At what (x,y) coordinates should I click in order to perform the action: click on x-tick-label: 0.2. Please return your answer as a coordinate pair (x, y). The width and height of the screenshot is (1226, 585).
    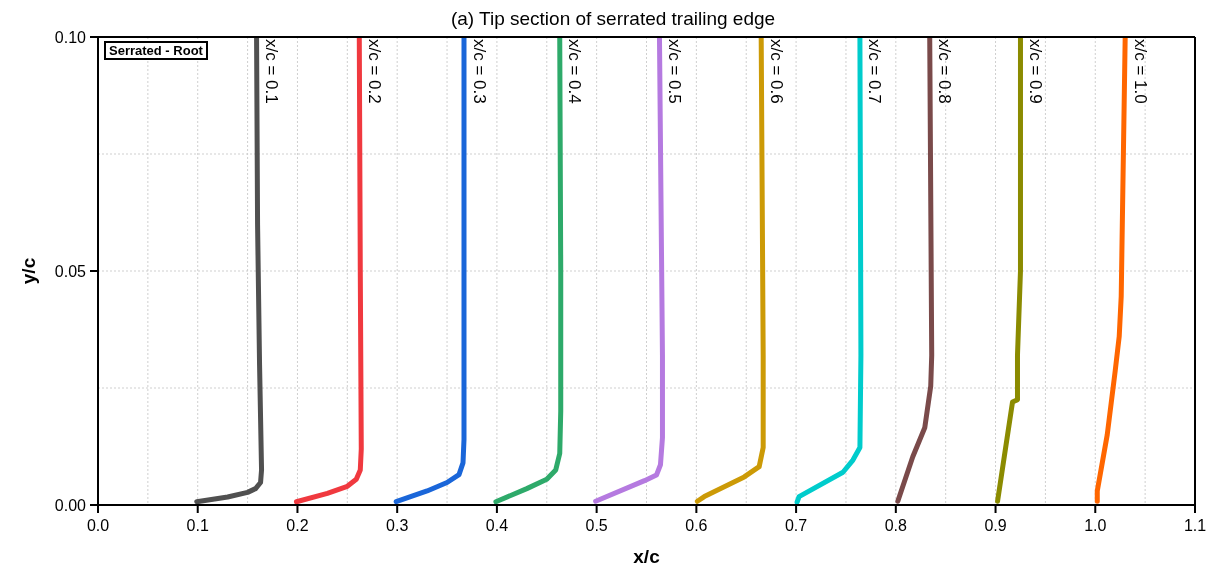
    Looking at the image, I should click on (297, 525).